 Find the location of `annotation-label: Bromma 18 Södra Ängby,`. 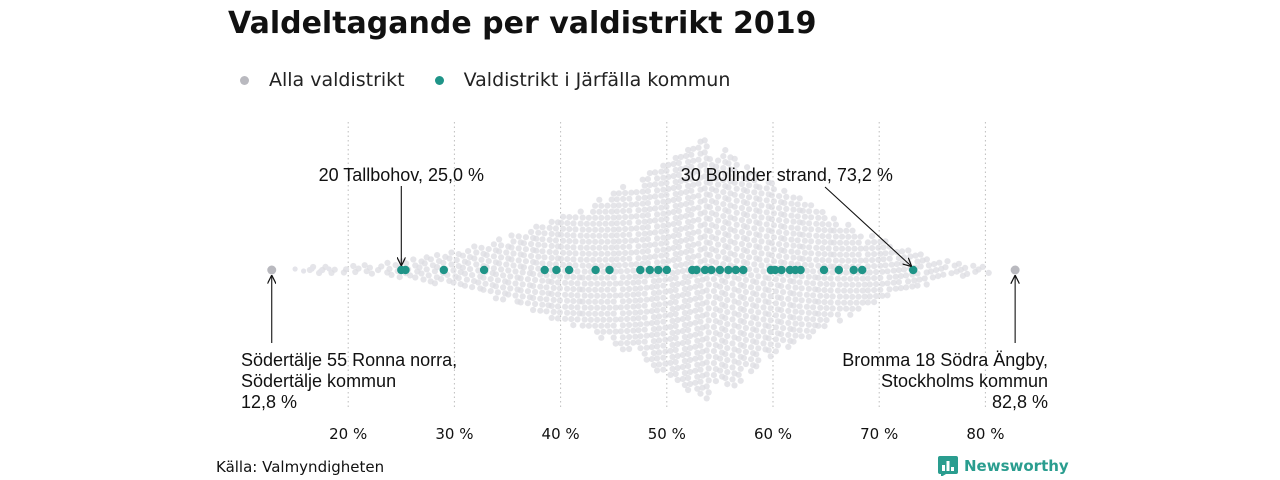

annotation-label: Bromma 18 Södra Ängby, is located at coordinates (945, 360).